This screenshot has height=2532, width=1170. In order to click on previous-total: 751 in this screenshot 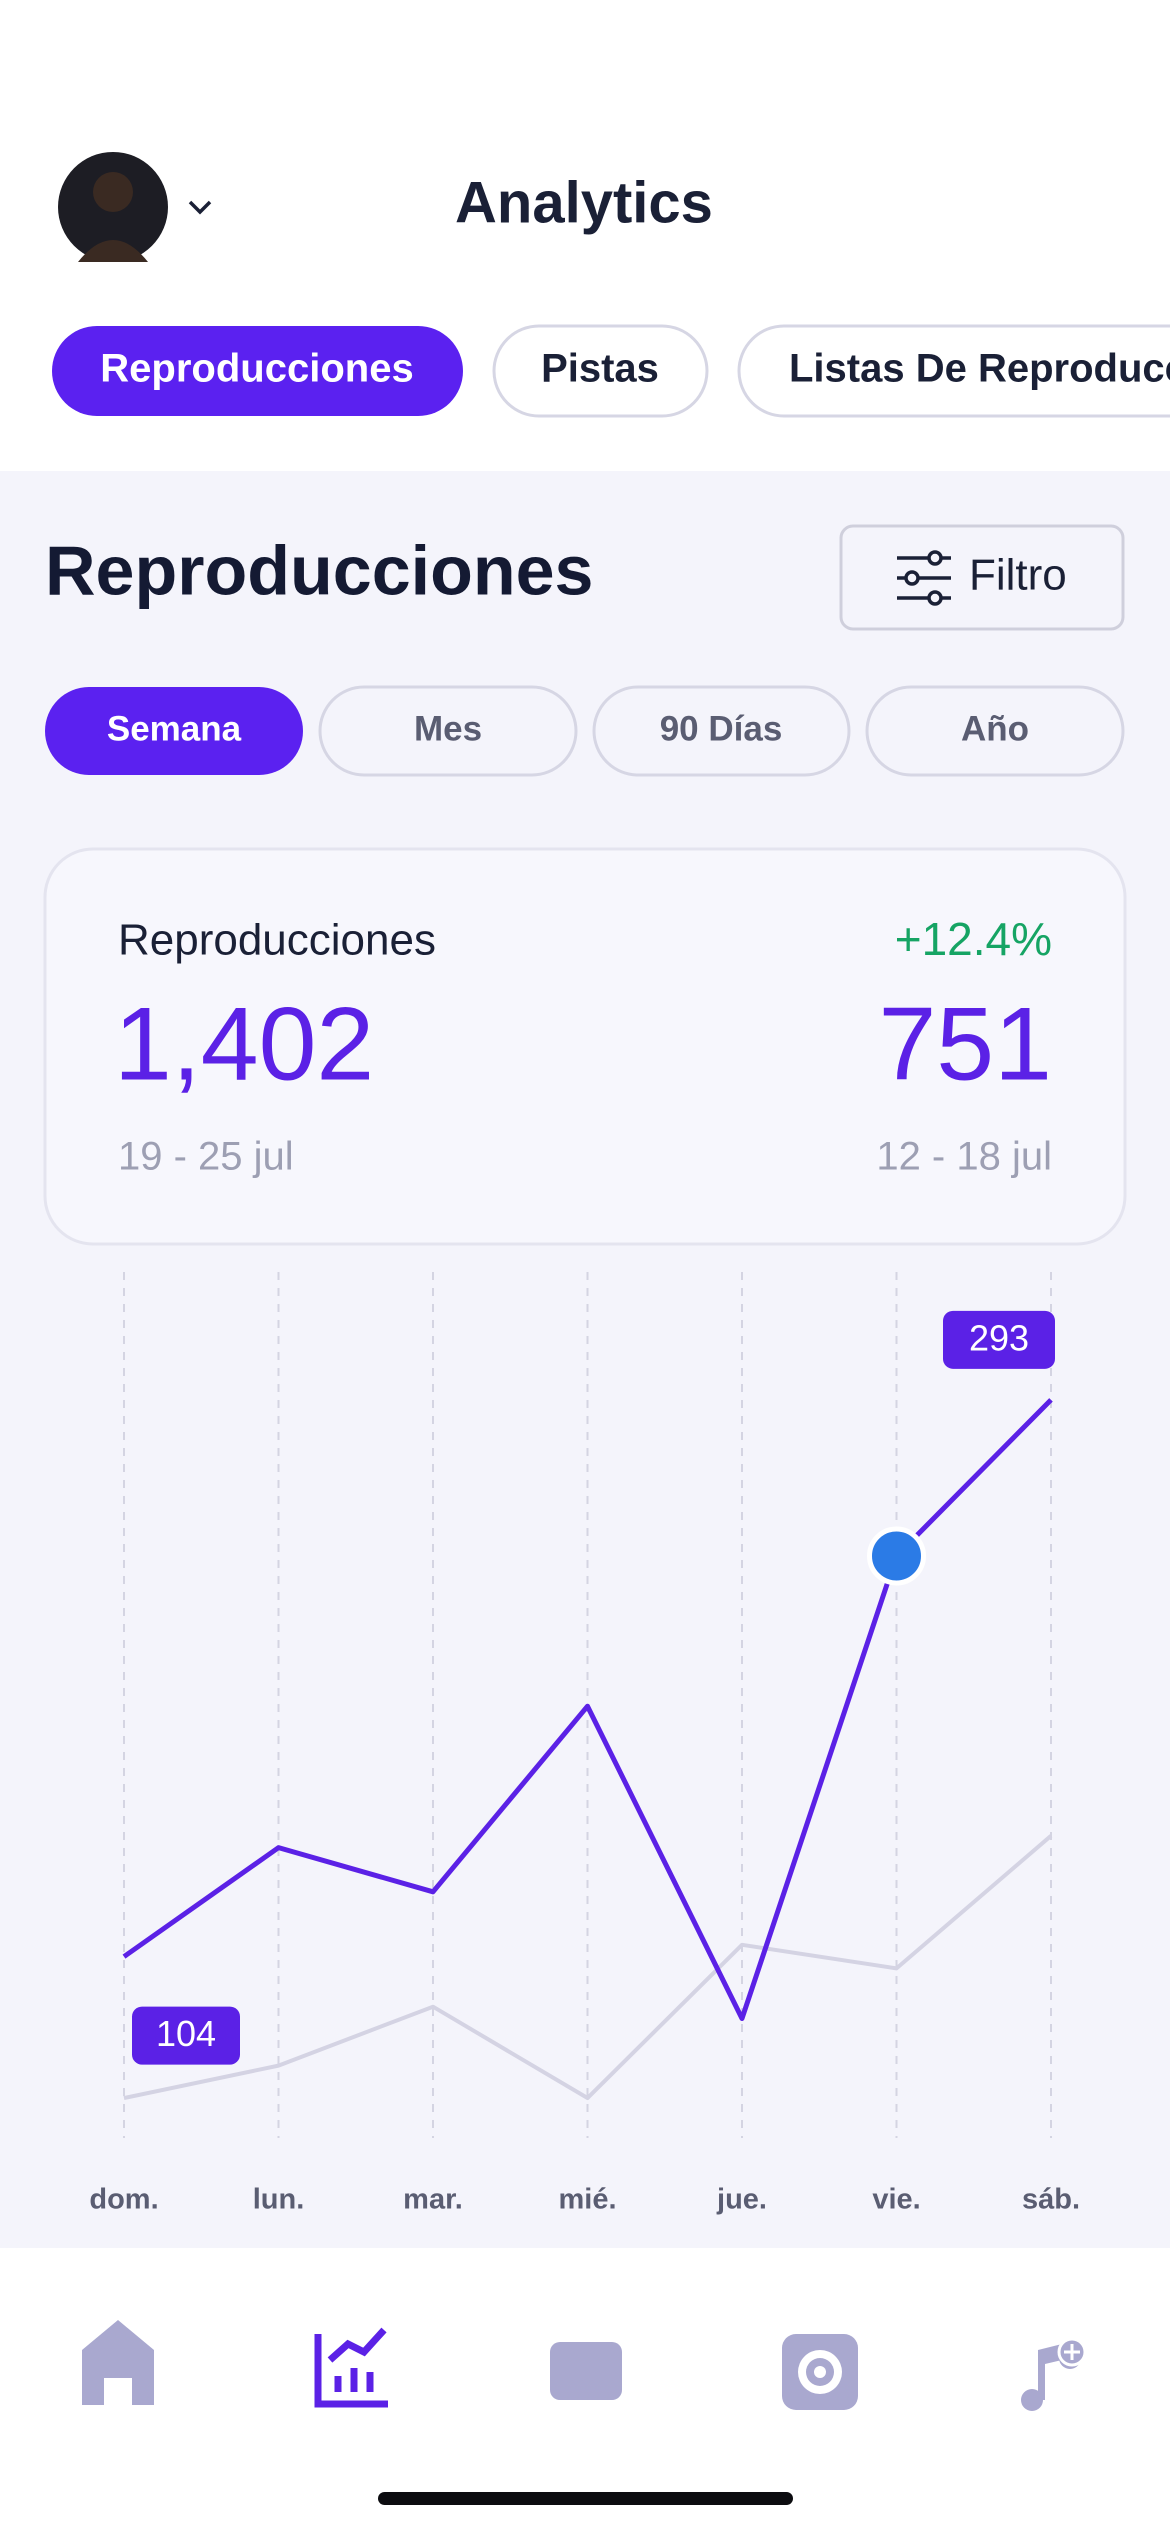, I will do `click(965, 1044)`.